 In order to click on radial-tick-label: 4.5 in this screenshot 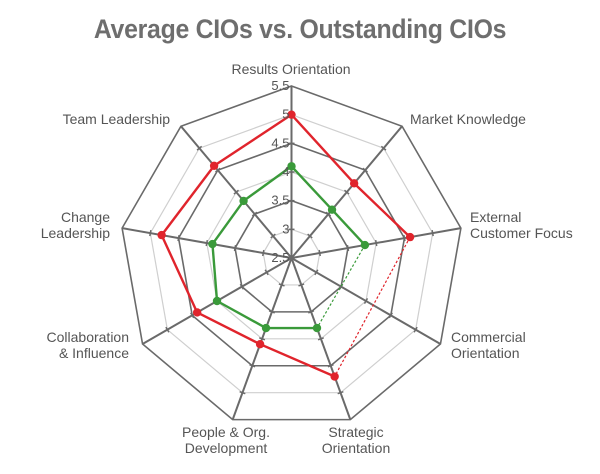, I will do `click(280, 142)`.